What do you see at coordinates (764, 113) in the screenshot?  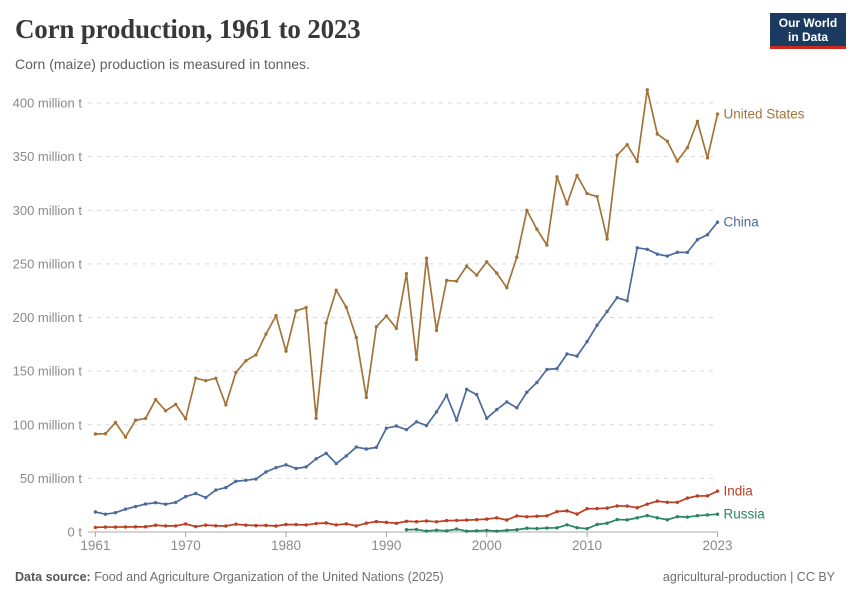 I see `series-label-united-states: United States` at bounding box center [764, 113].